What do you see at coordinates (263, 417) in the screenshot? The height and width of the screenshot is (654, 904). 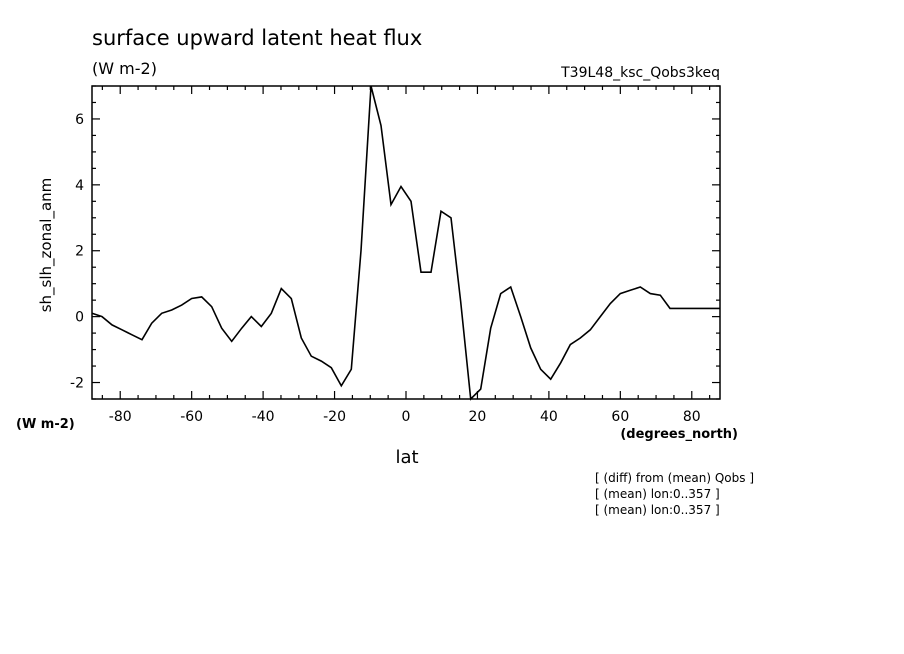 I see `x-tick-label: -40` at bounding box center [263, 417].